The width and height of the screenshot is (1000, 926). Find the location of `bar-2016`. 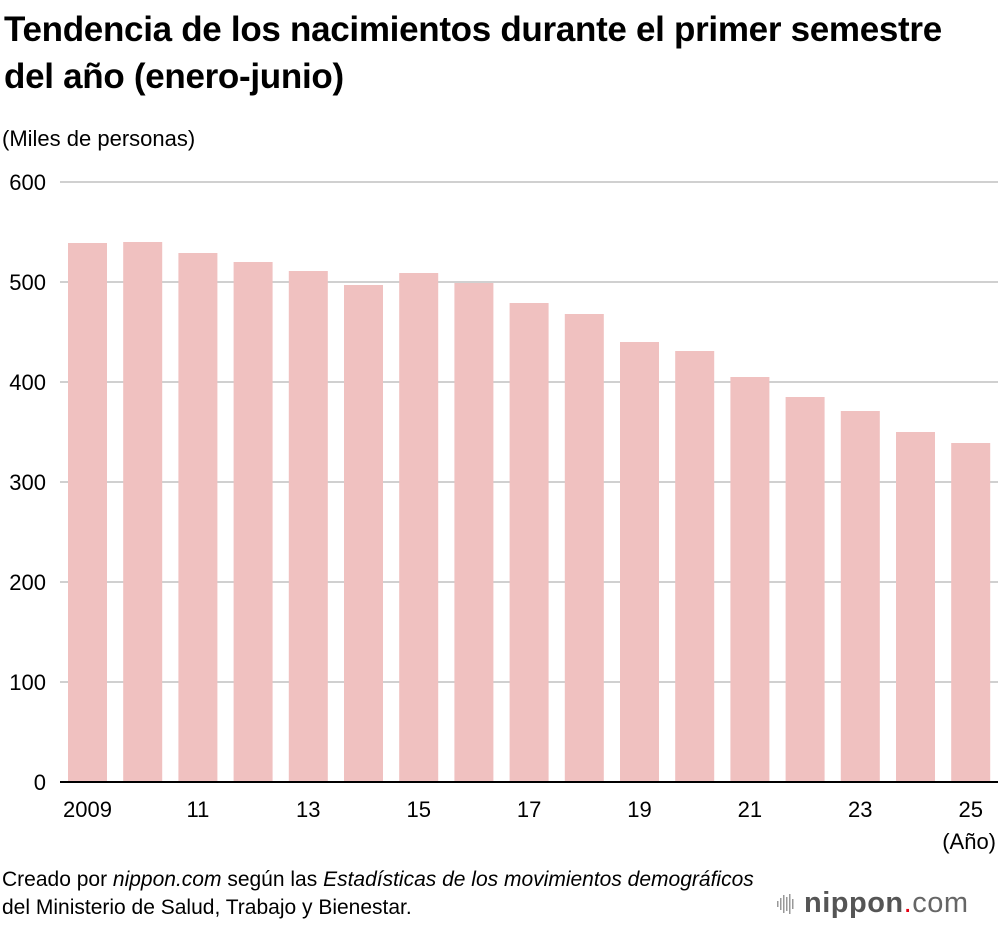

bar-2016 is located at coordinates (474, 532).